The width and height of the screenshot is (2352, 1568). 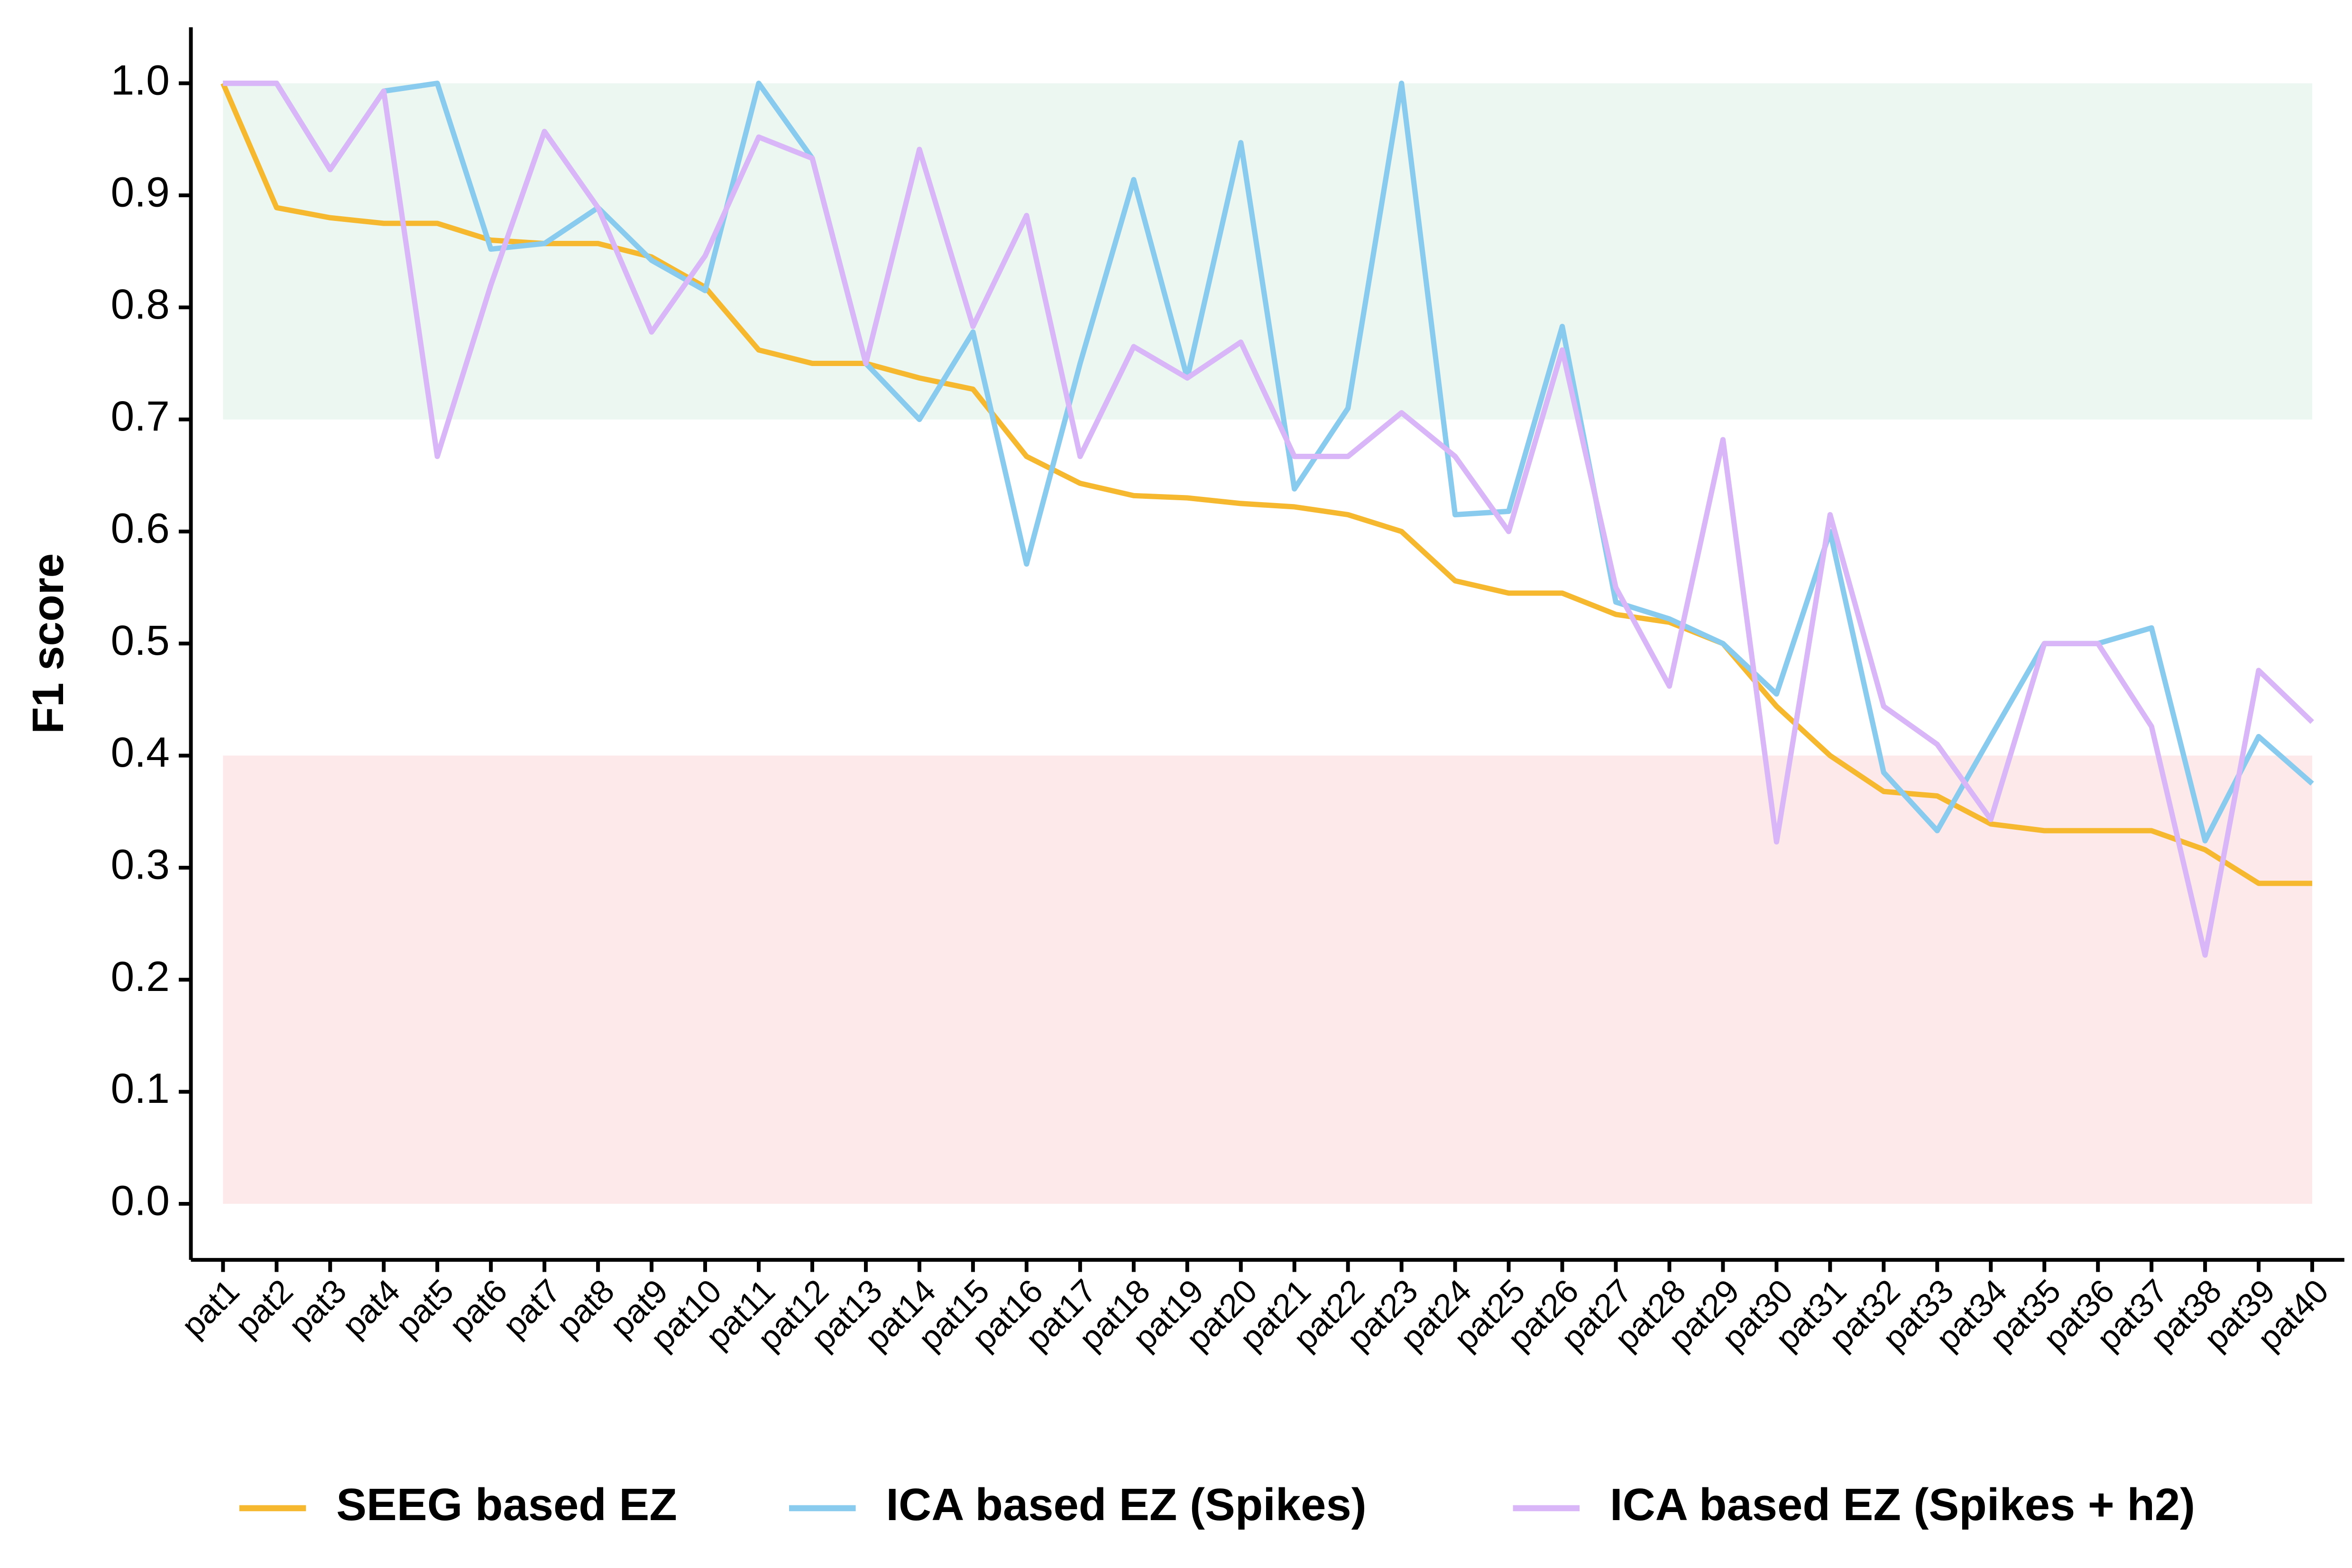 What do you see at coordinates (1126, 1504) in the screenshot?
I see `legend-label: ICA based EZ (Spikes)` at bounding box center [1126, 1504].